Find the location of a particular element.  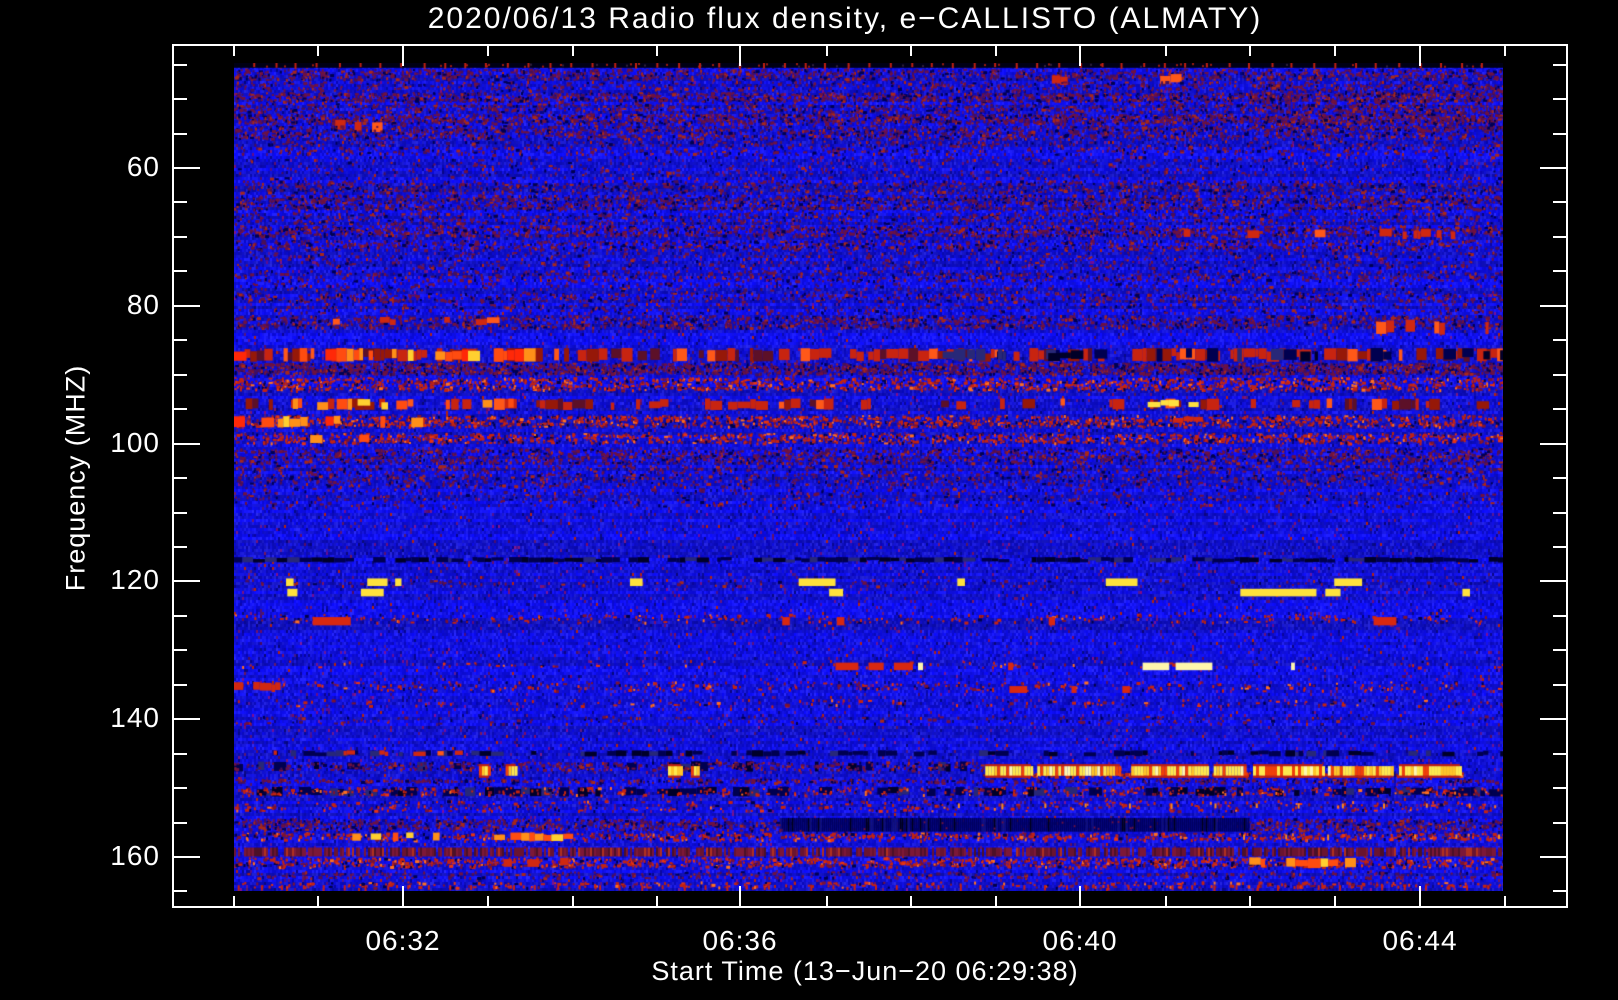

y-tick-label: 160 is located at coordinates (135, 855).